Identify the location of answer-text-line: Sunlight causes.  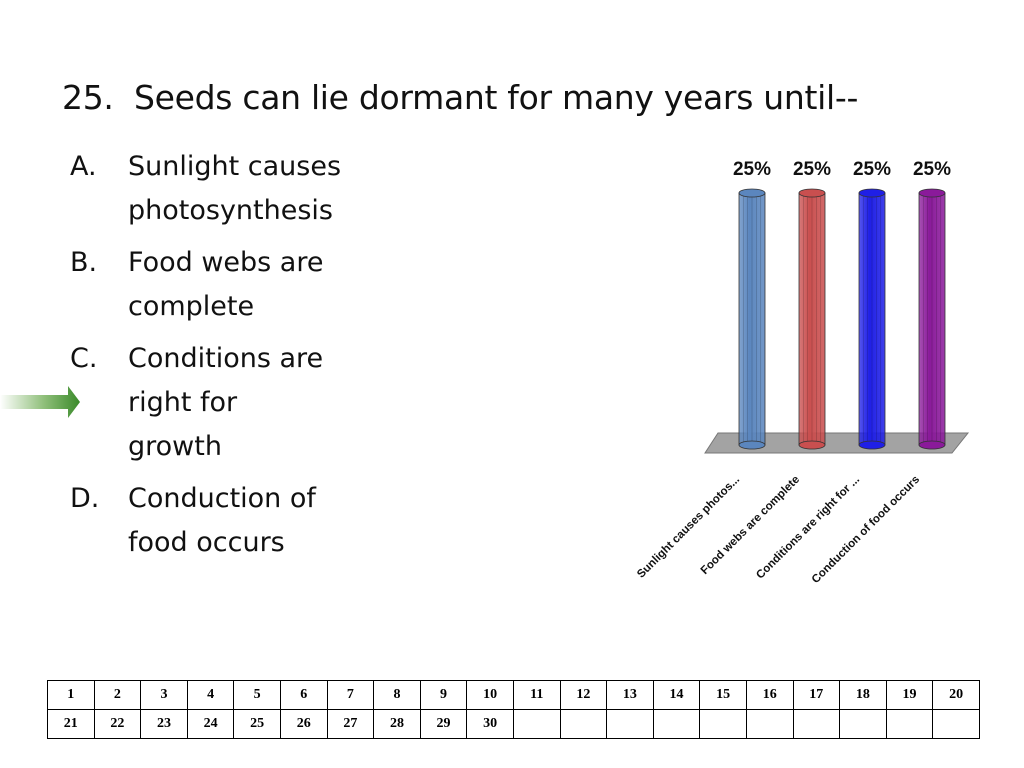
(235, 166).